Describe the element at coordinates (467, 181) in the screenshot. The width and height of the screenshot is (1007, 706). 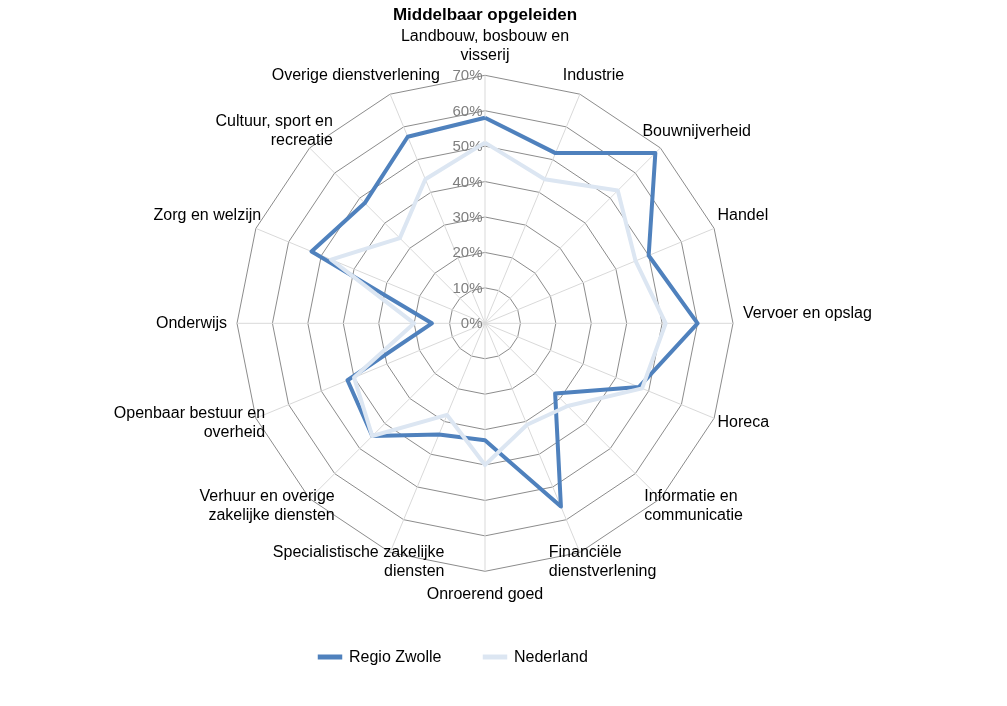
I see `y-tick-label: 40%` at that location.